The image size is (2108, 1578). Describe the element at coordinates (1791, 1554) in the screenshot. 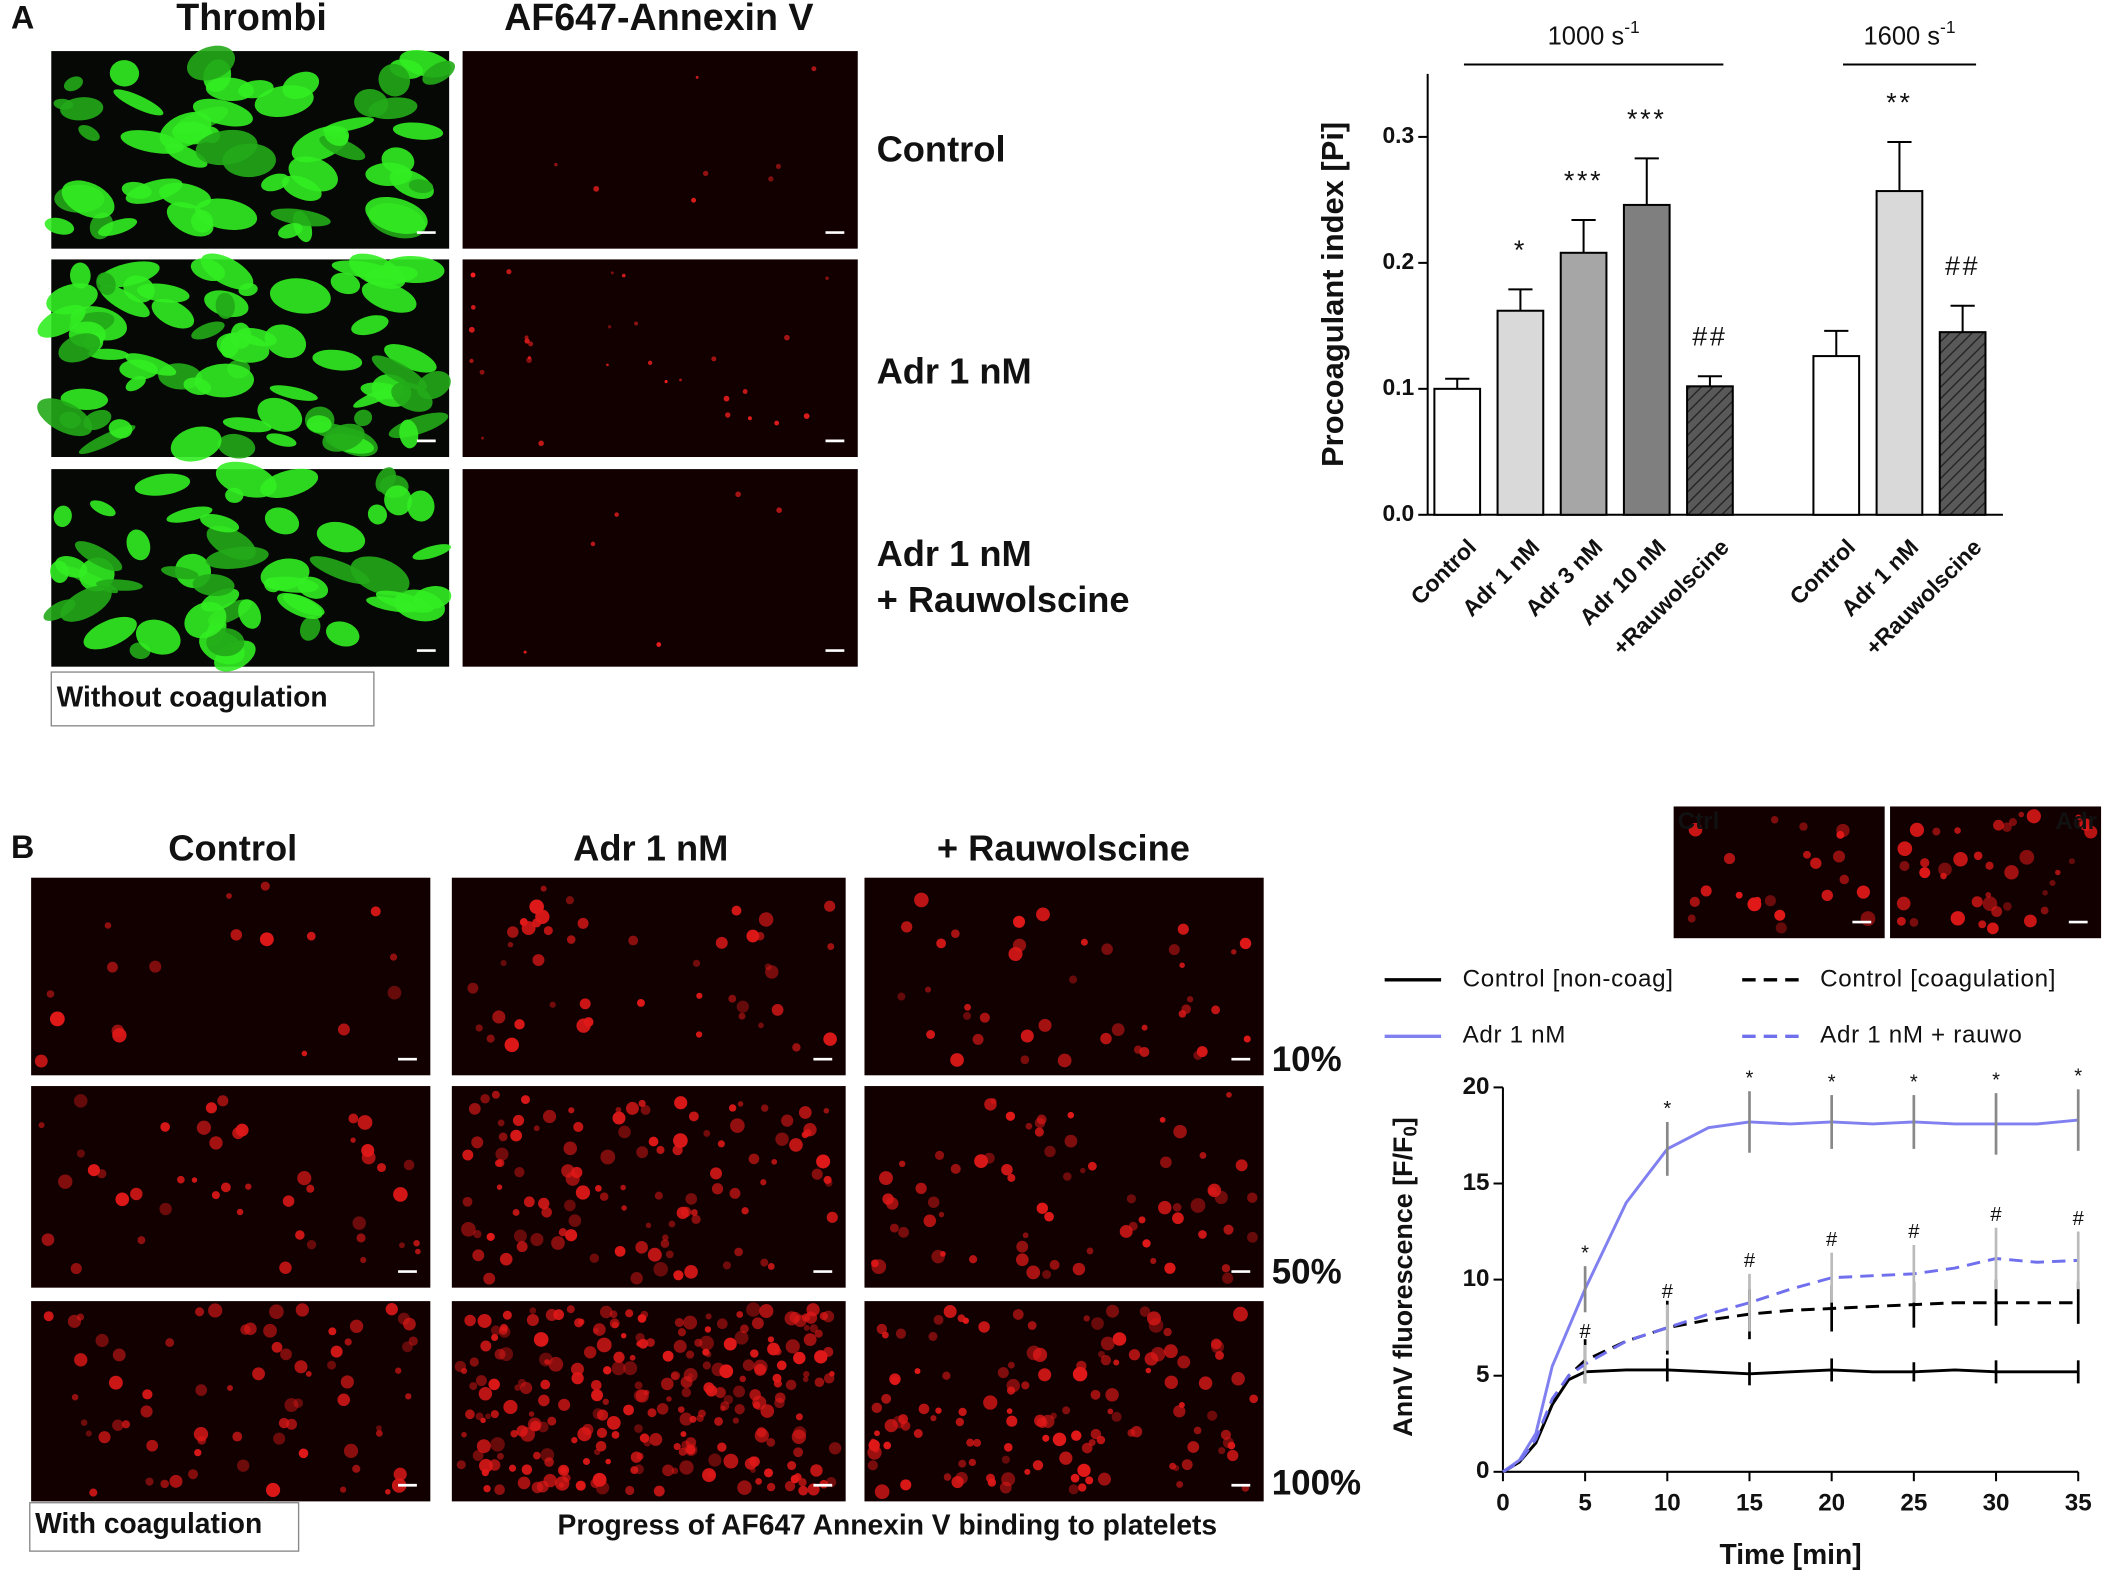

I see `x-axis-label: Time [min]` at that location.